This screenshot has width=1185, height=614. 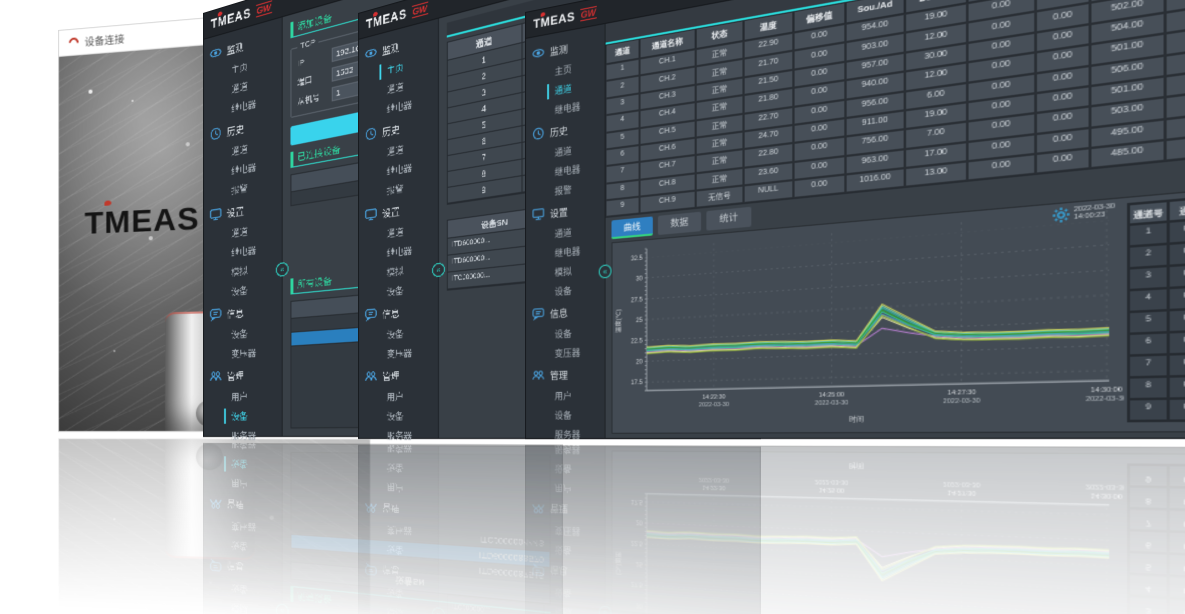 What do you see at coordinates (1176, 298) in the screenshot?
I see `legend-channel-name: CH.4` at bounding box center [1176, 298].